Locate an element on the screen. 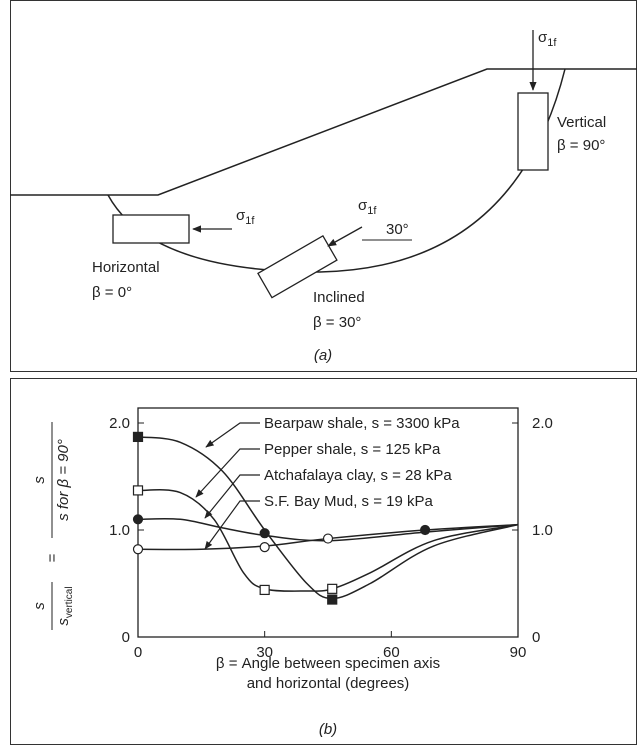  y-tick-label: 1.0 is located at coordinates (119, 530).